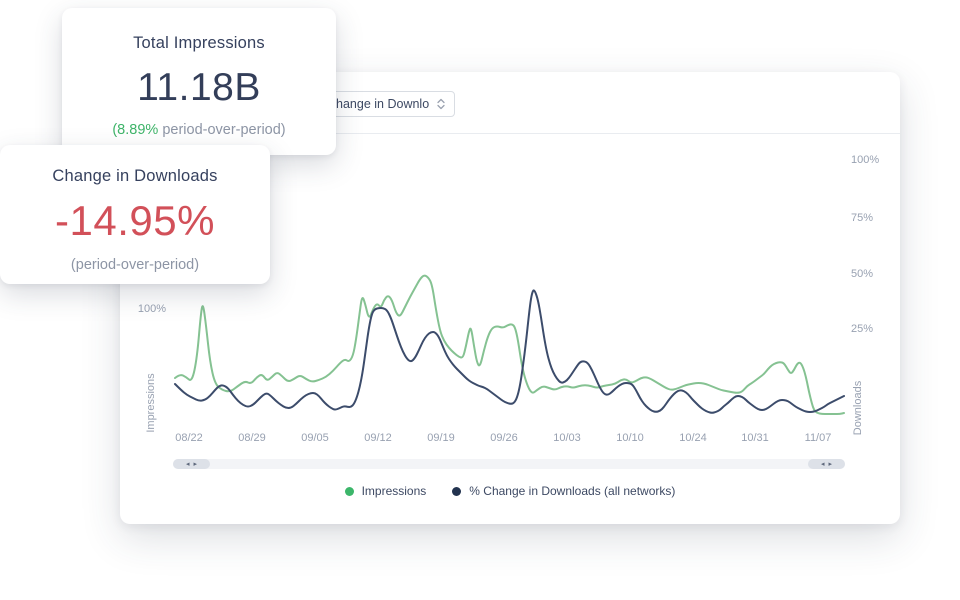 Image resolution: width=960 pixels, height=600 pixels. I want to click on change-in-downloads-value: -14.95%, so click(135, 220).